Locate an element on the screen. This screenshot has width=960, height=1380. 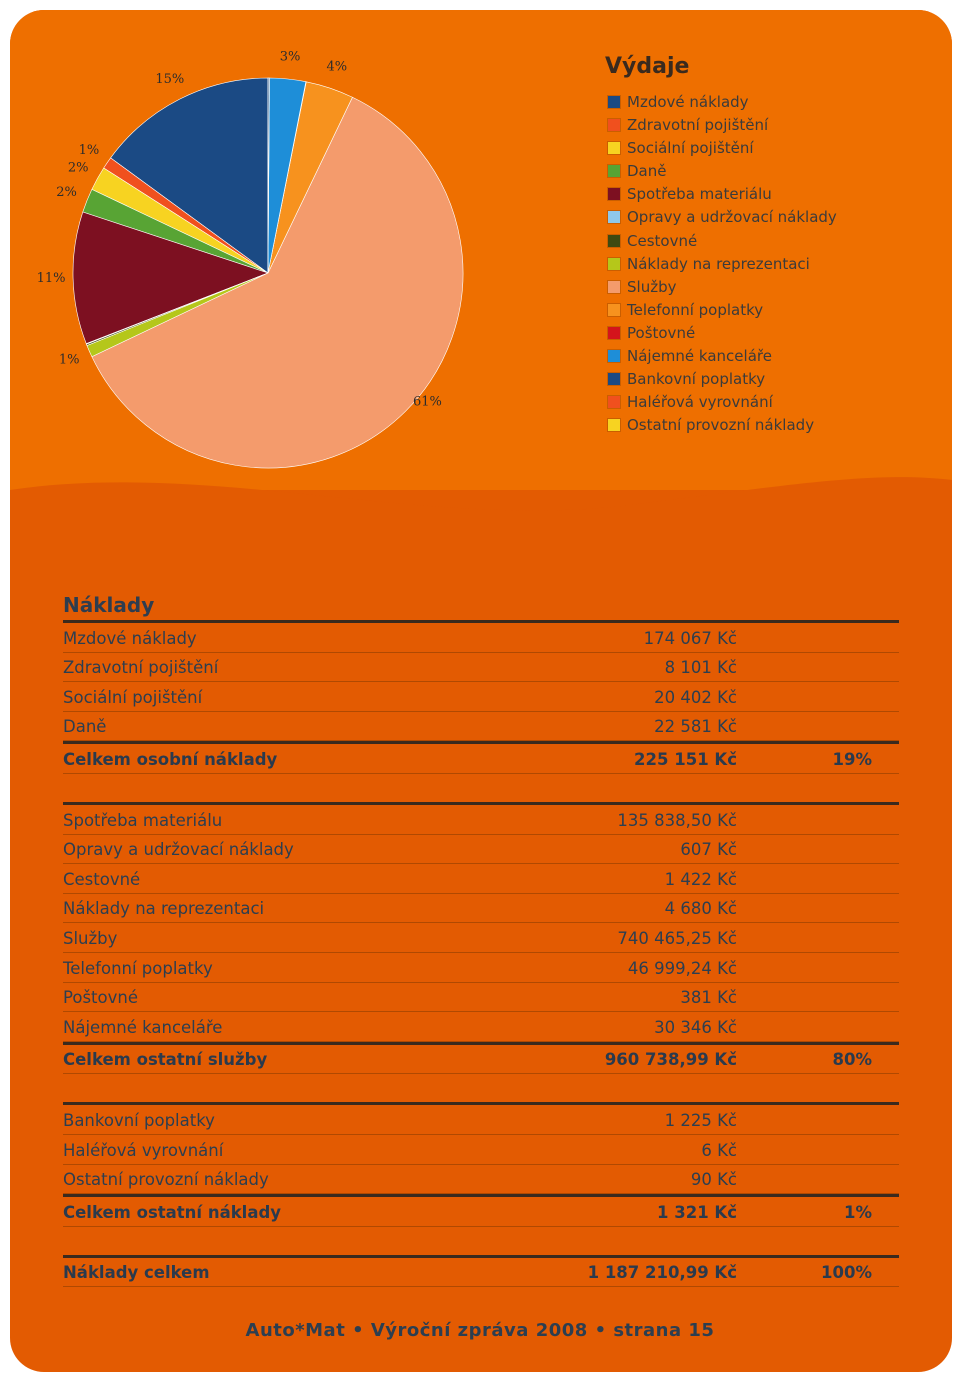
legend-label: Cestovné is located at coordinates (662, 240).